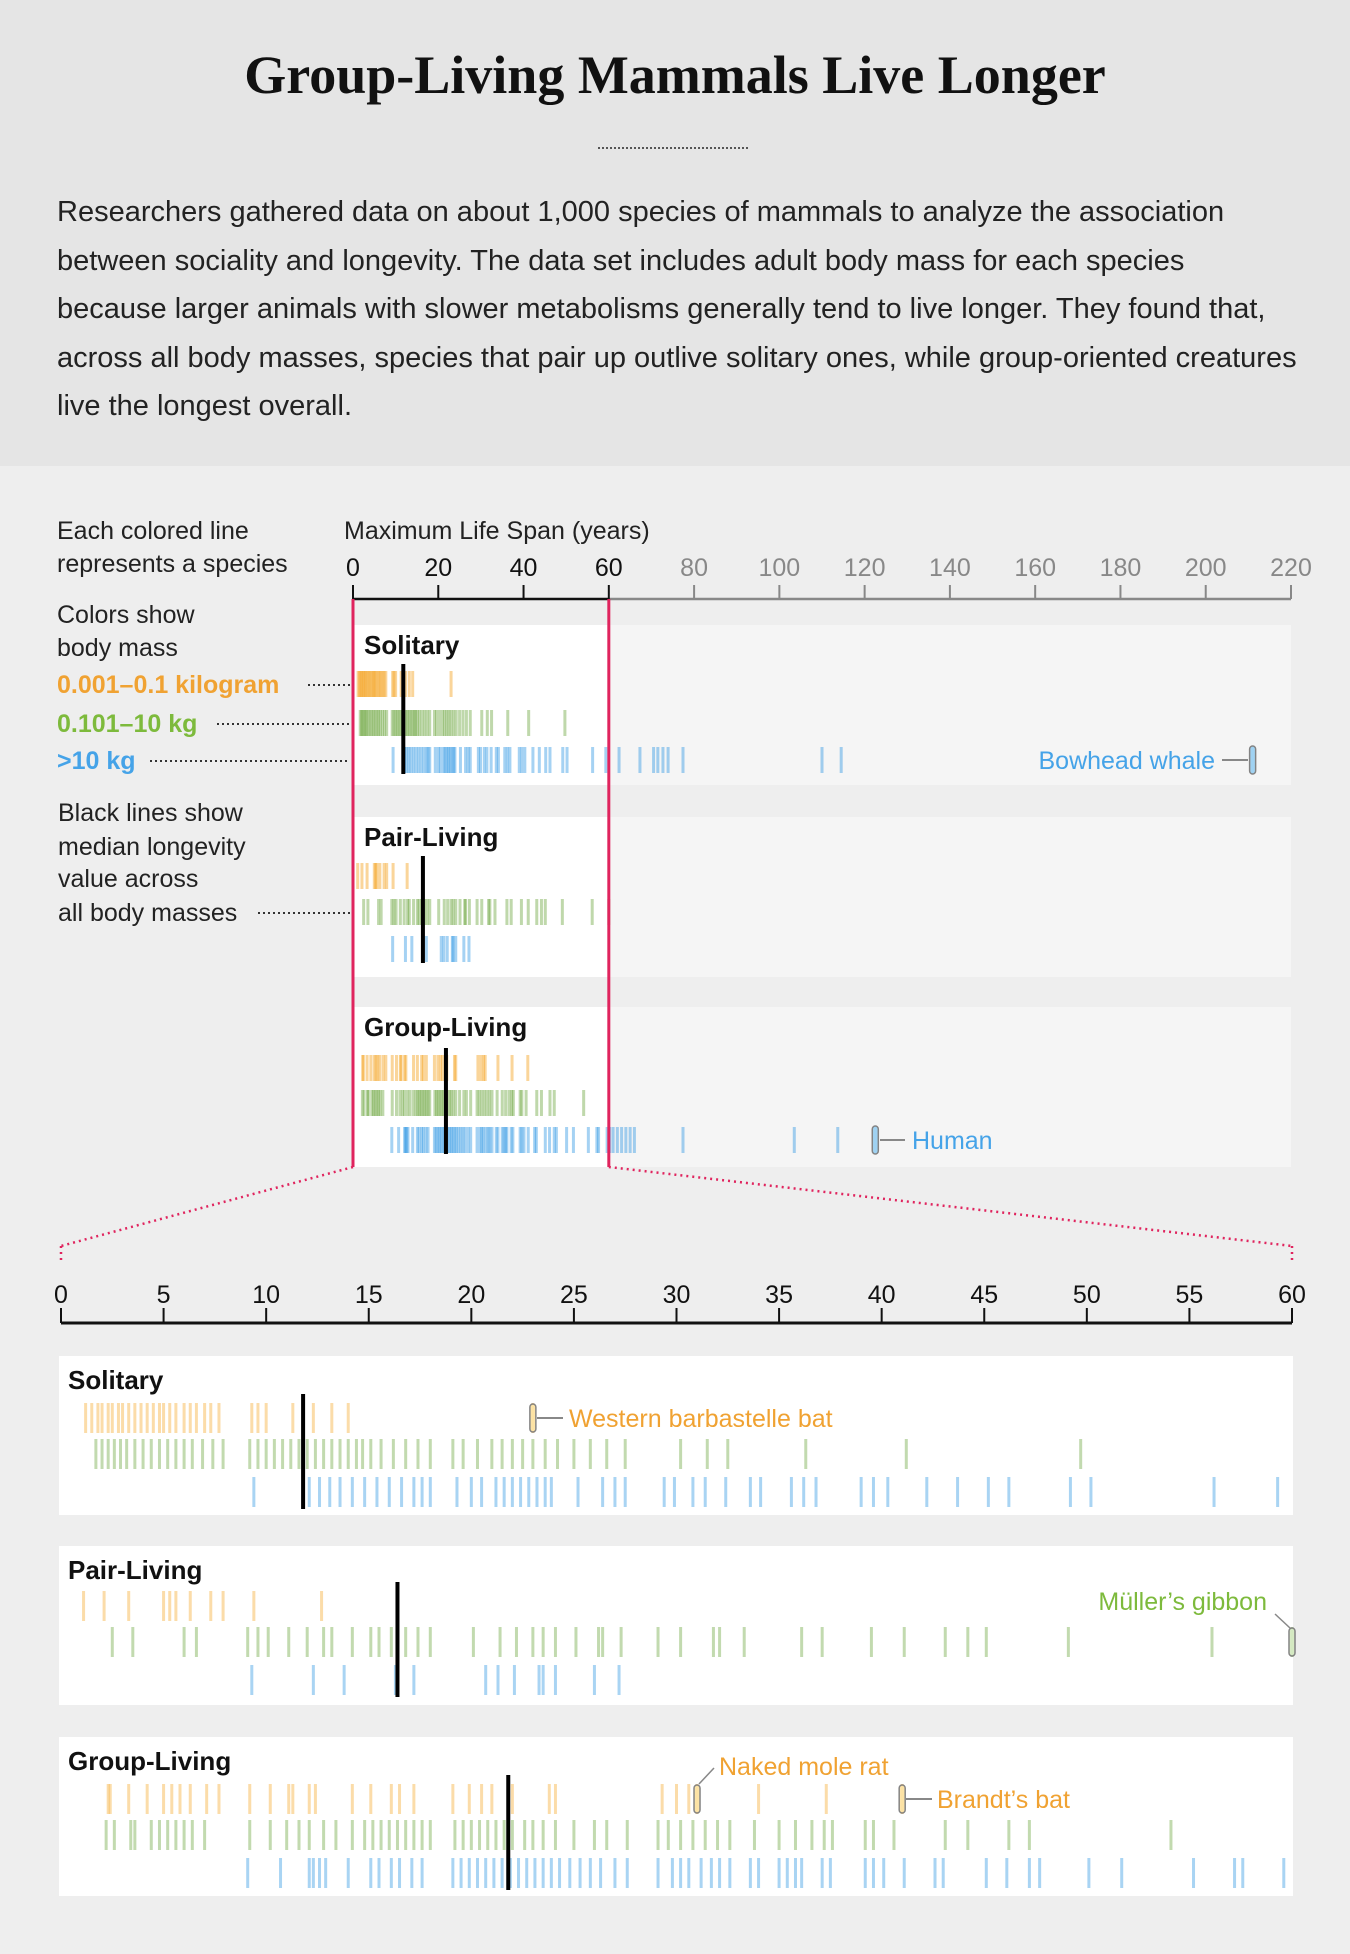 Image resolution: width=1350 pixels, height=1954 pixels. I want to click on annotation-marker, so click(697, 1799).